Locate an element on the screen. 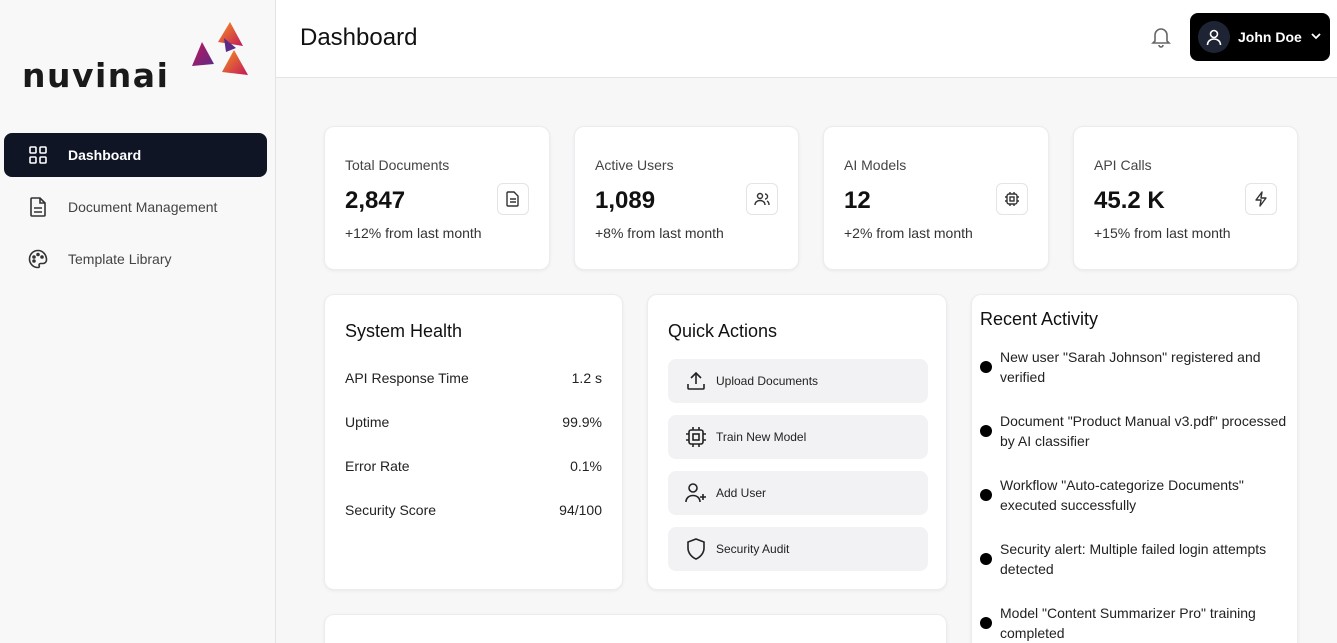  health-label: API Response Time is located at coordinates (407, 378).